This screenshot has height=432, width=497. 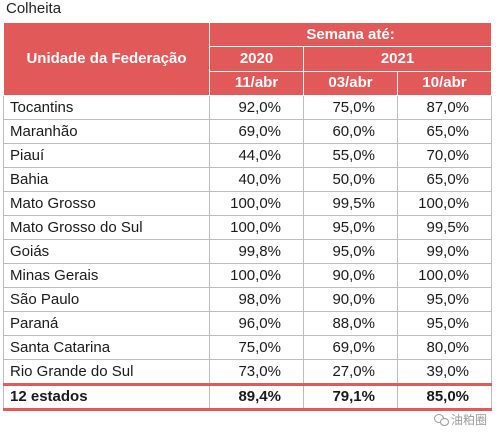 What do you see at coordinates (350, 131) in the screenshot?
I see `percent-cell: 60,0%` at bounding box center [350, 131].